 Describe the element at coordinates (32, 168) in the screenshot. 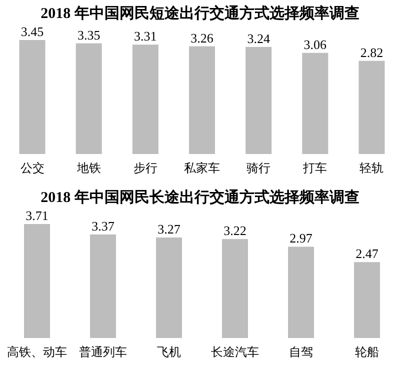

I see `x-tick-label: 公交` at that location.